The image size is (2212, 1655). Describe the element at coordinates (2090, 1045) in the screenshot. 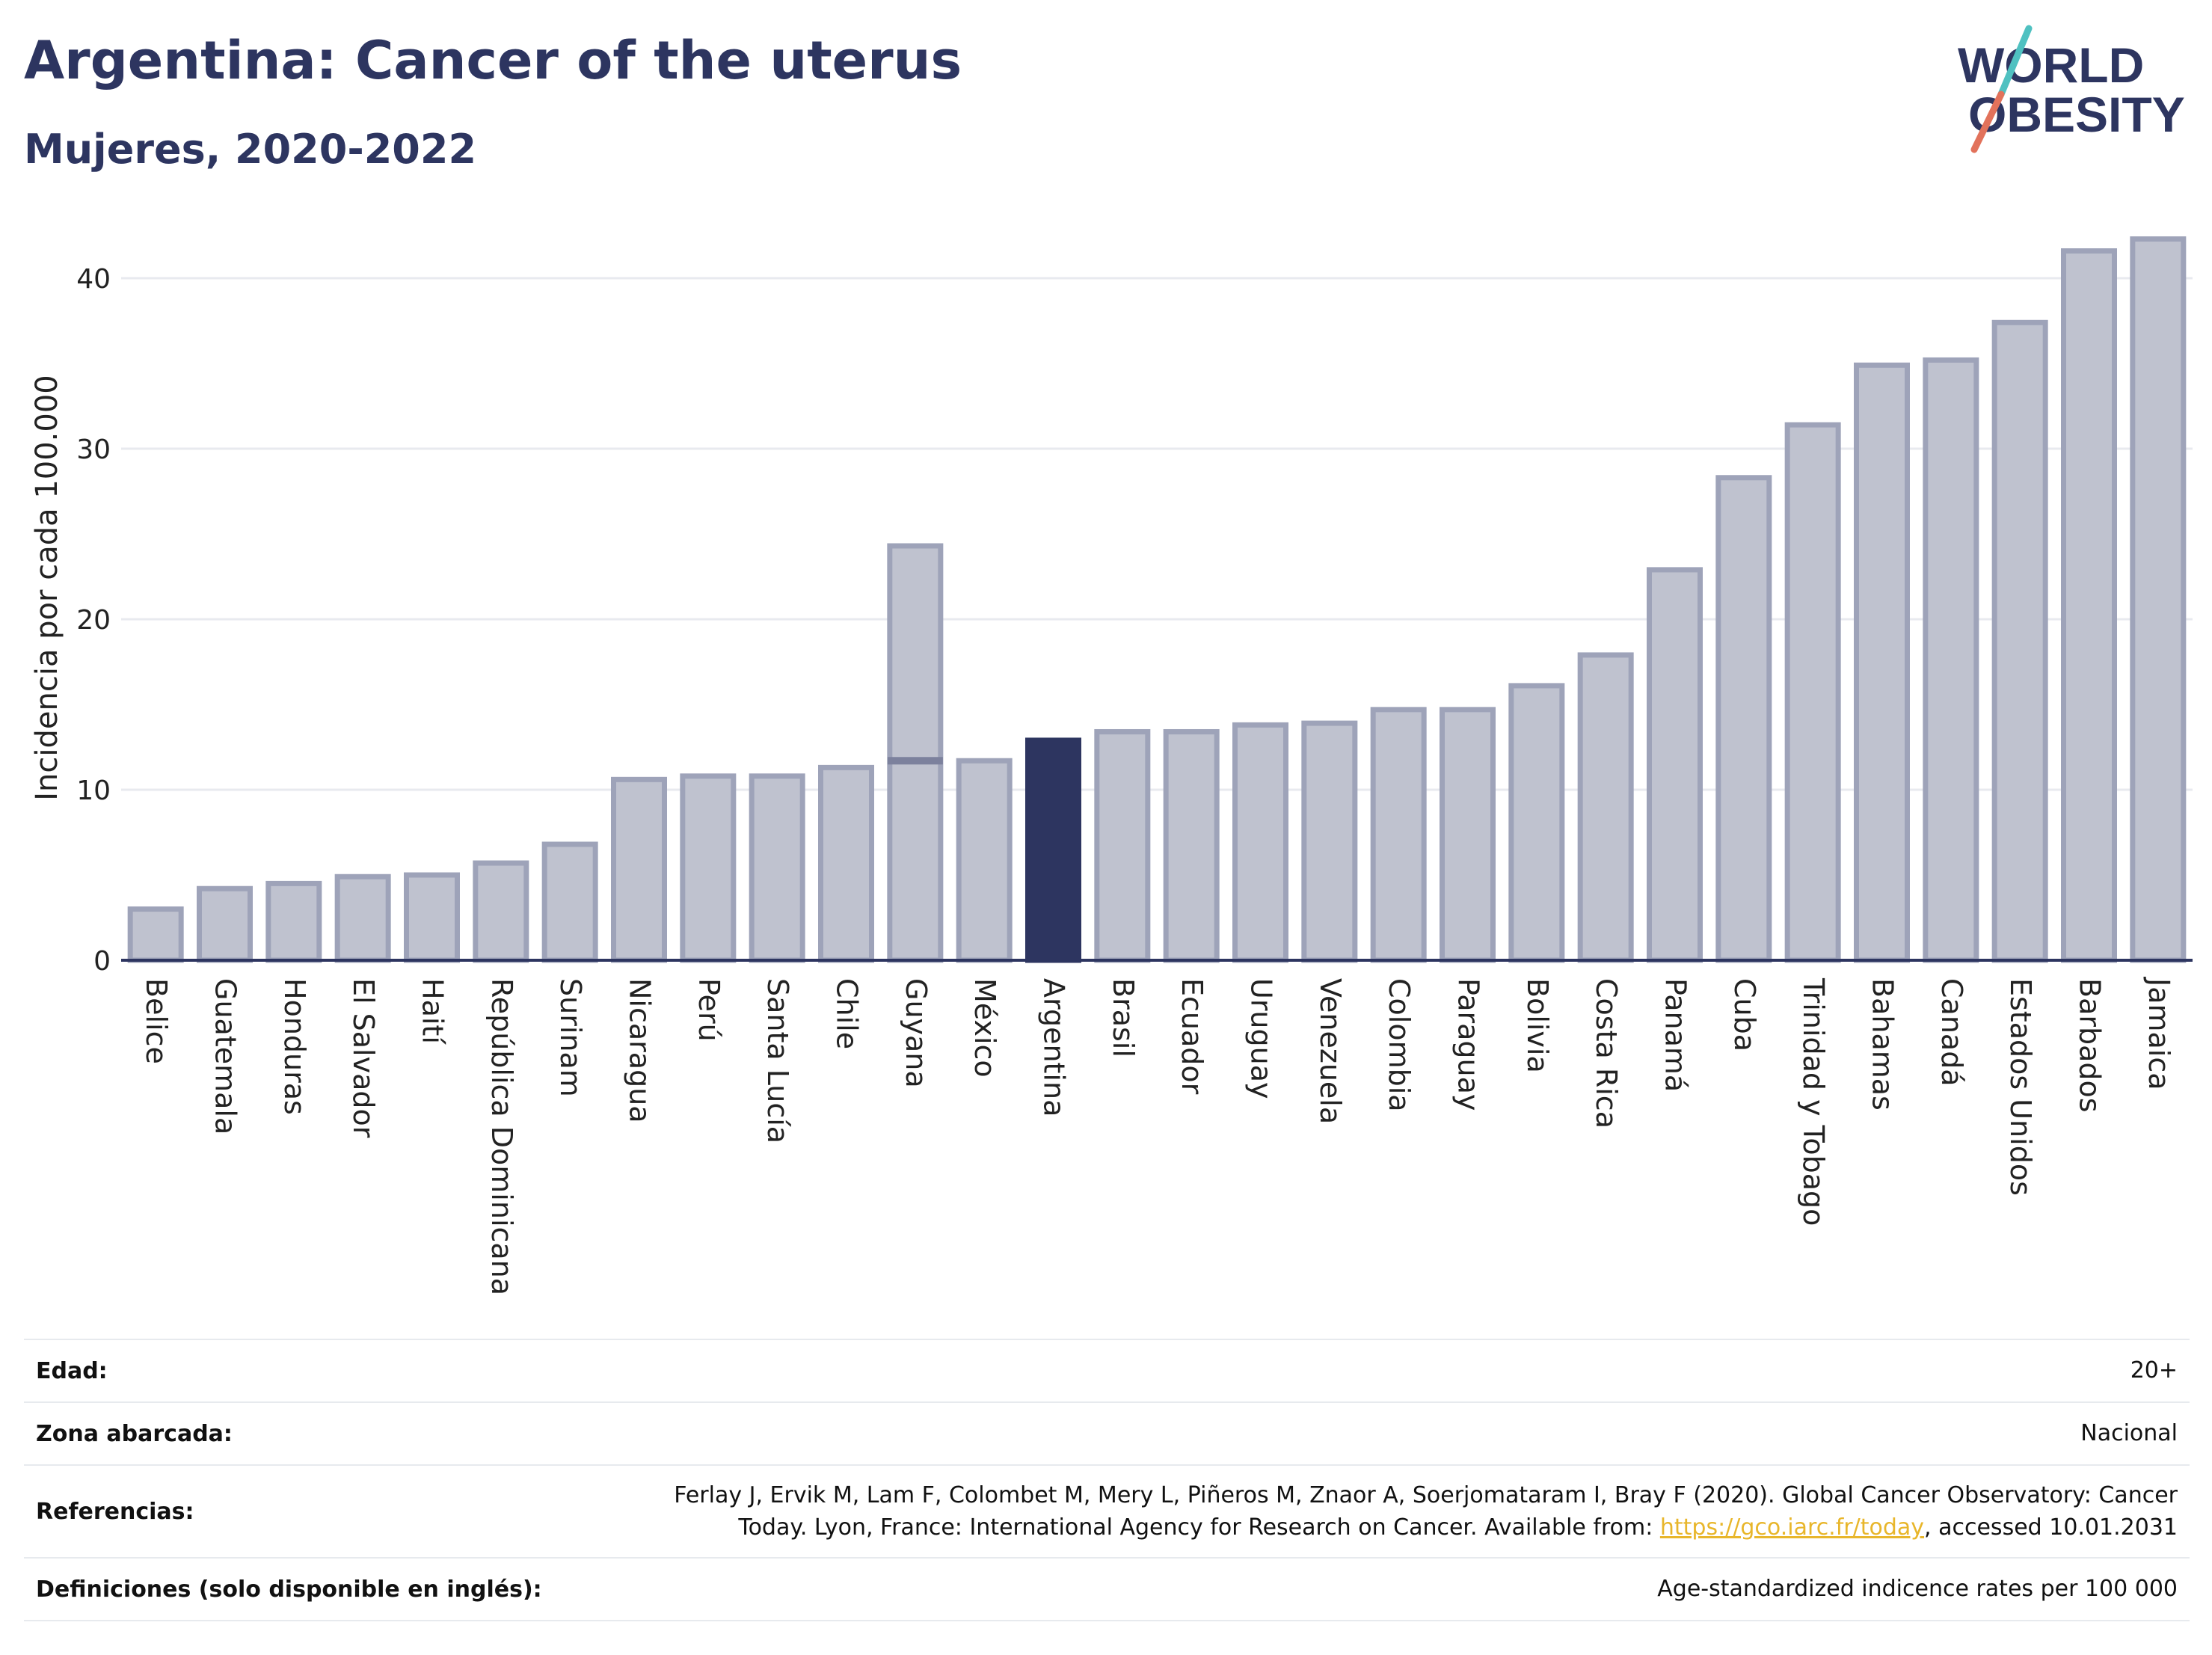

I see `x-tick-label: Barbados` at that location.